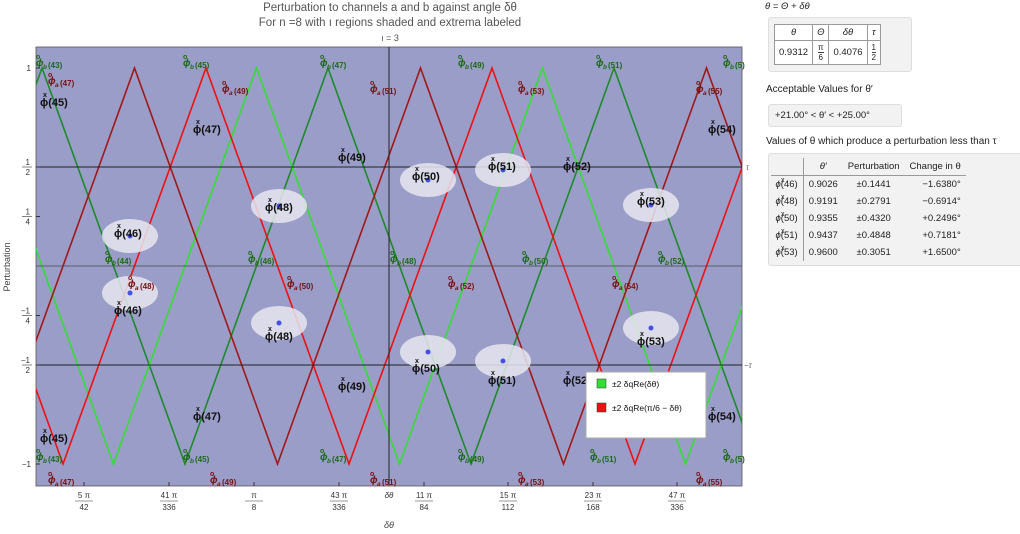  I want to click on phi-a-label-idx: (49), so click(241, 91).